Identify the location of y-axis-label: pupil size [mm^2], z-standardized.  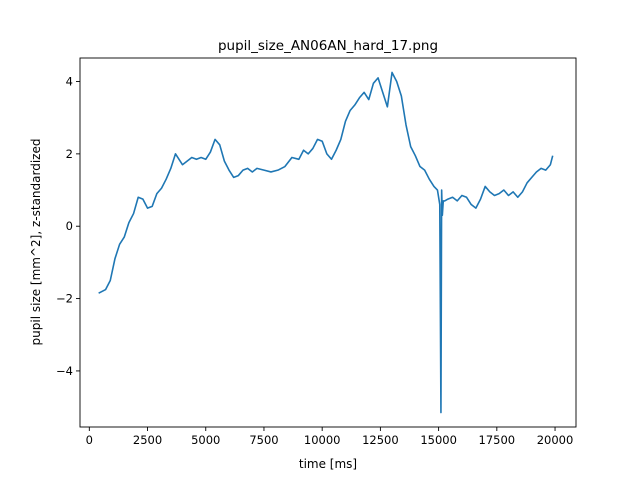
(36, 242).